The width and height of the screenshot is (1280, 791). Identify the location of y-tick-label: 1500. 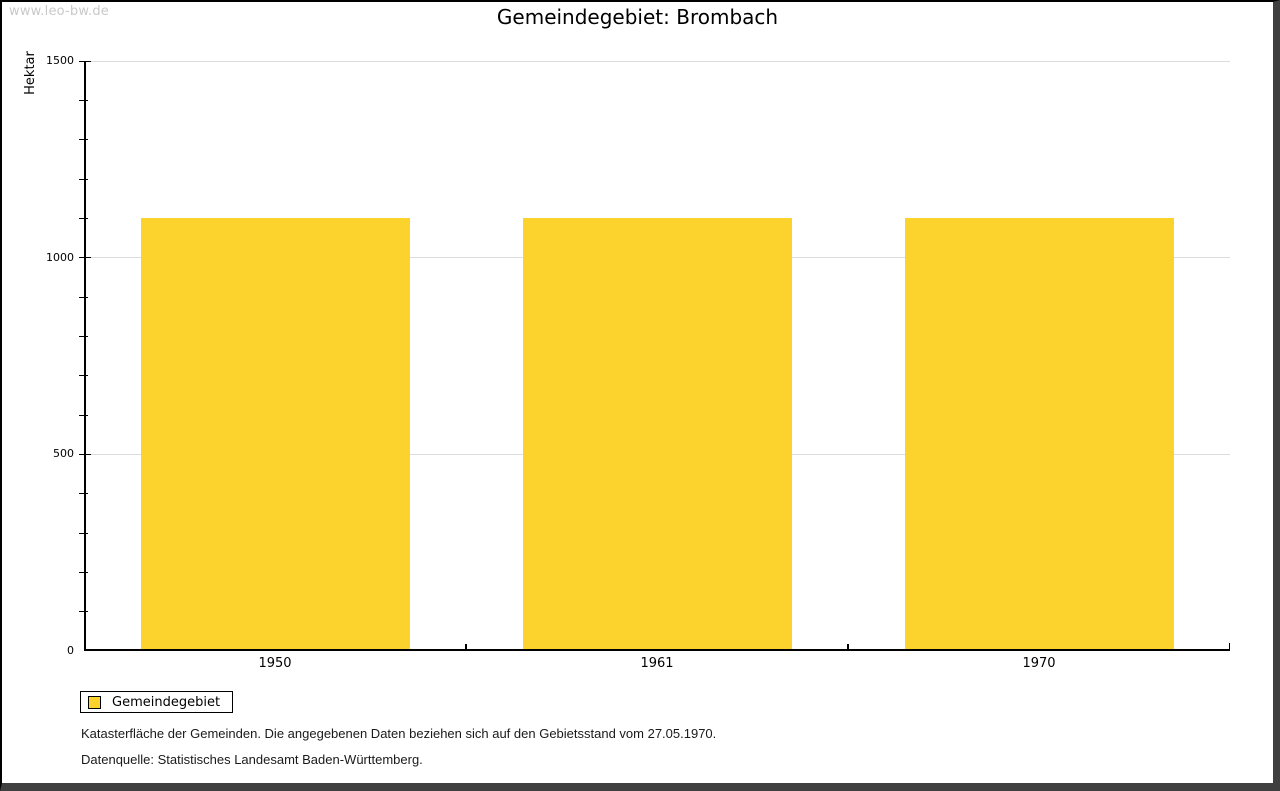
(60, 60).